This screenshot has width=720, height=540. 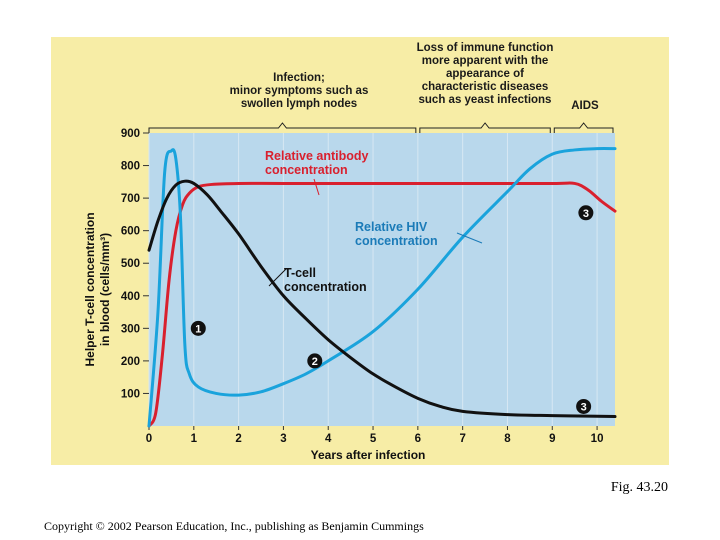 What do you see at coordinates (507, 439) in the screenshot?
I see `x-tick-label: 8` at bounding box center [507, 439].